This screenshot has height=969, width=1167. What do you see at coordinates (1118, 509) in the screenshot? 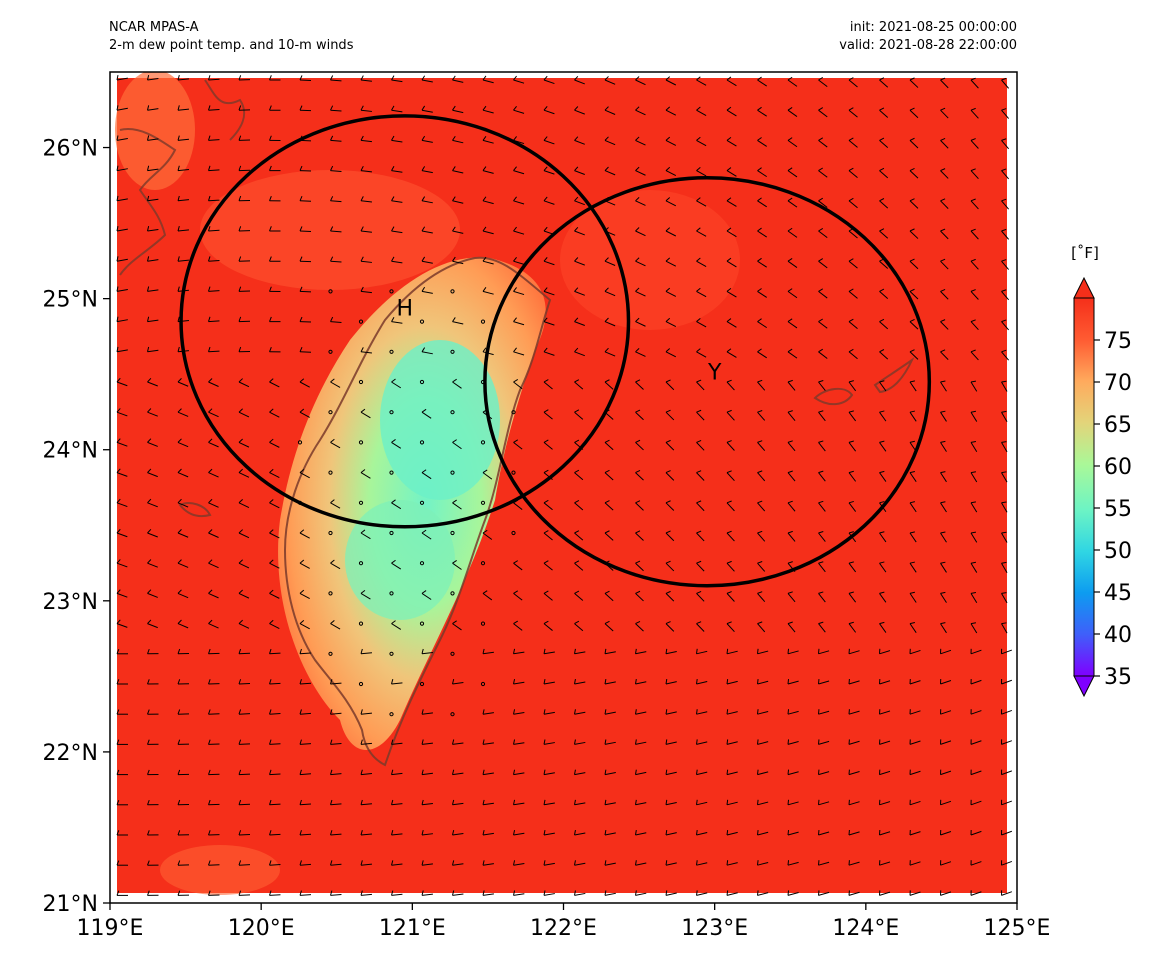
I see `colorbar-tick-label: 55` at bounding box center [1118, 509].